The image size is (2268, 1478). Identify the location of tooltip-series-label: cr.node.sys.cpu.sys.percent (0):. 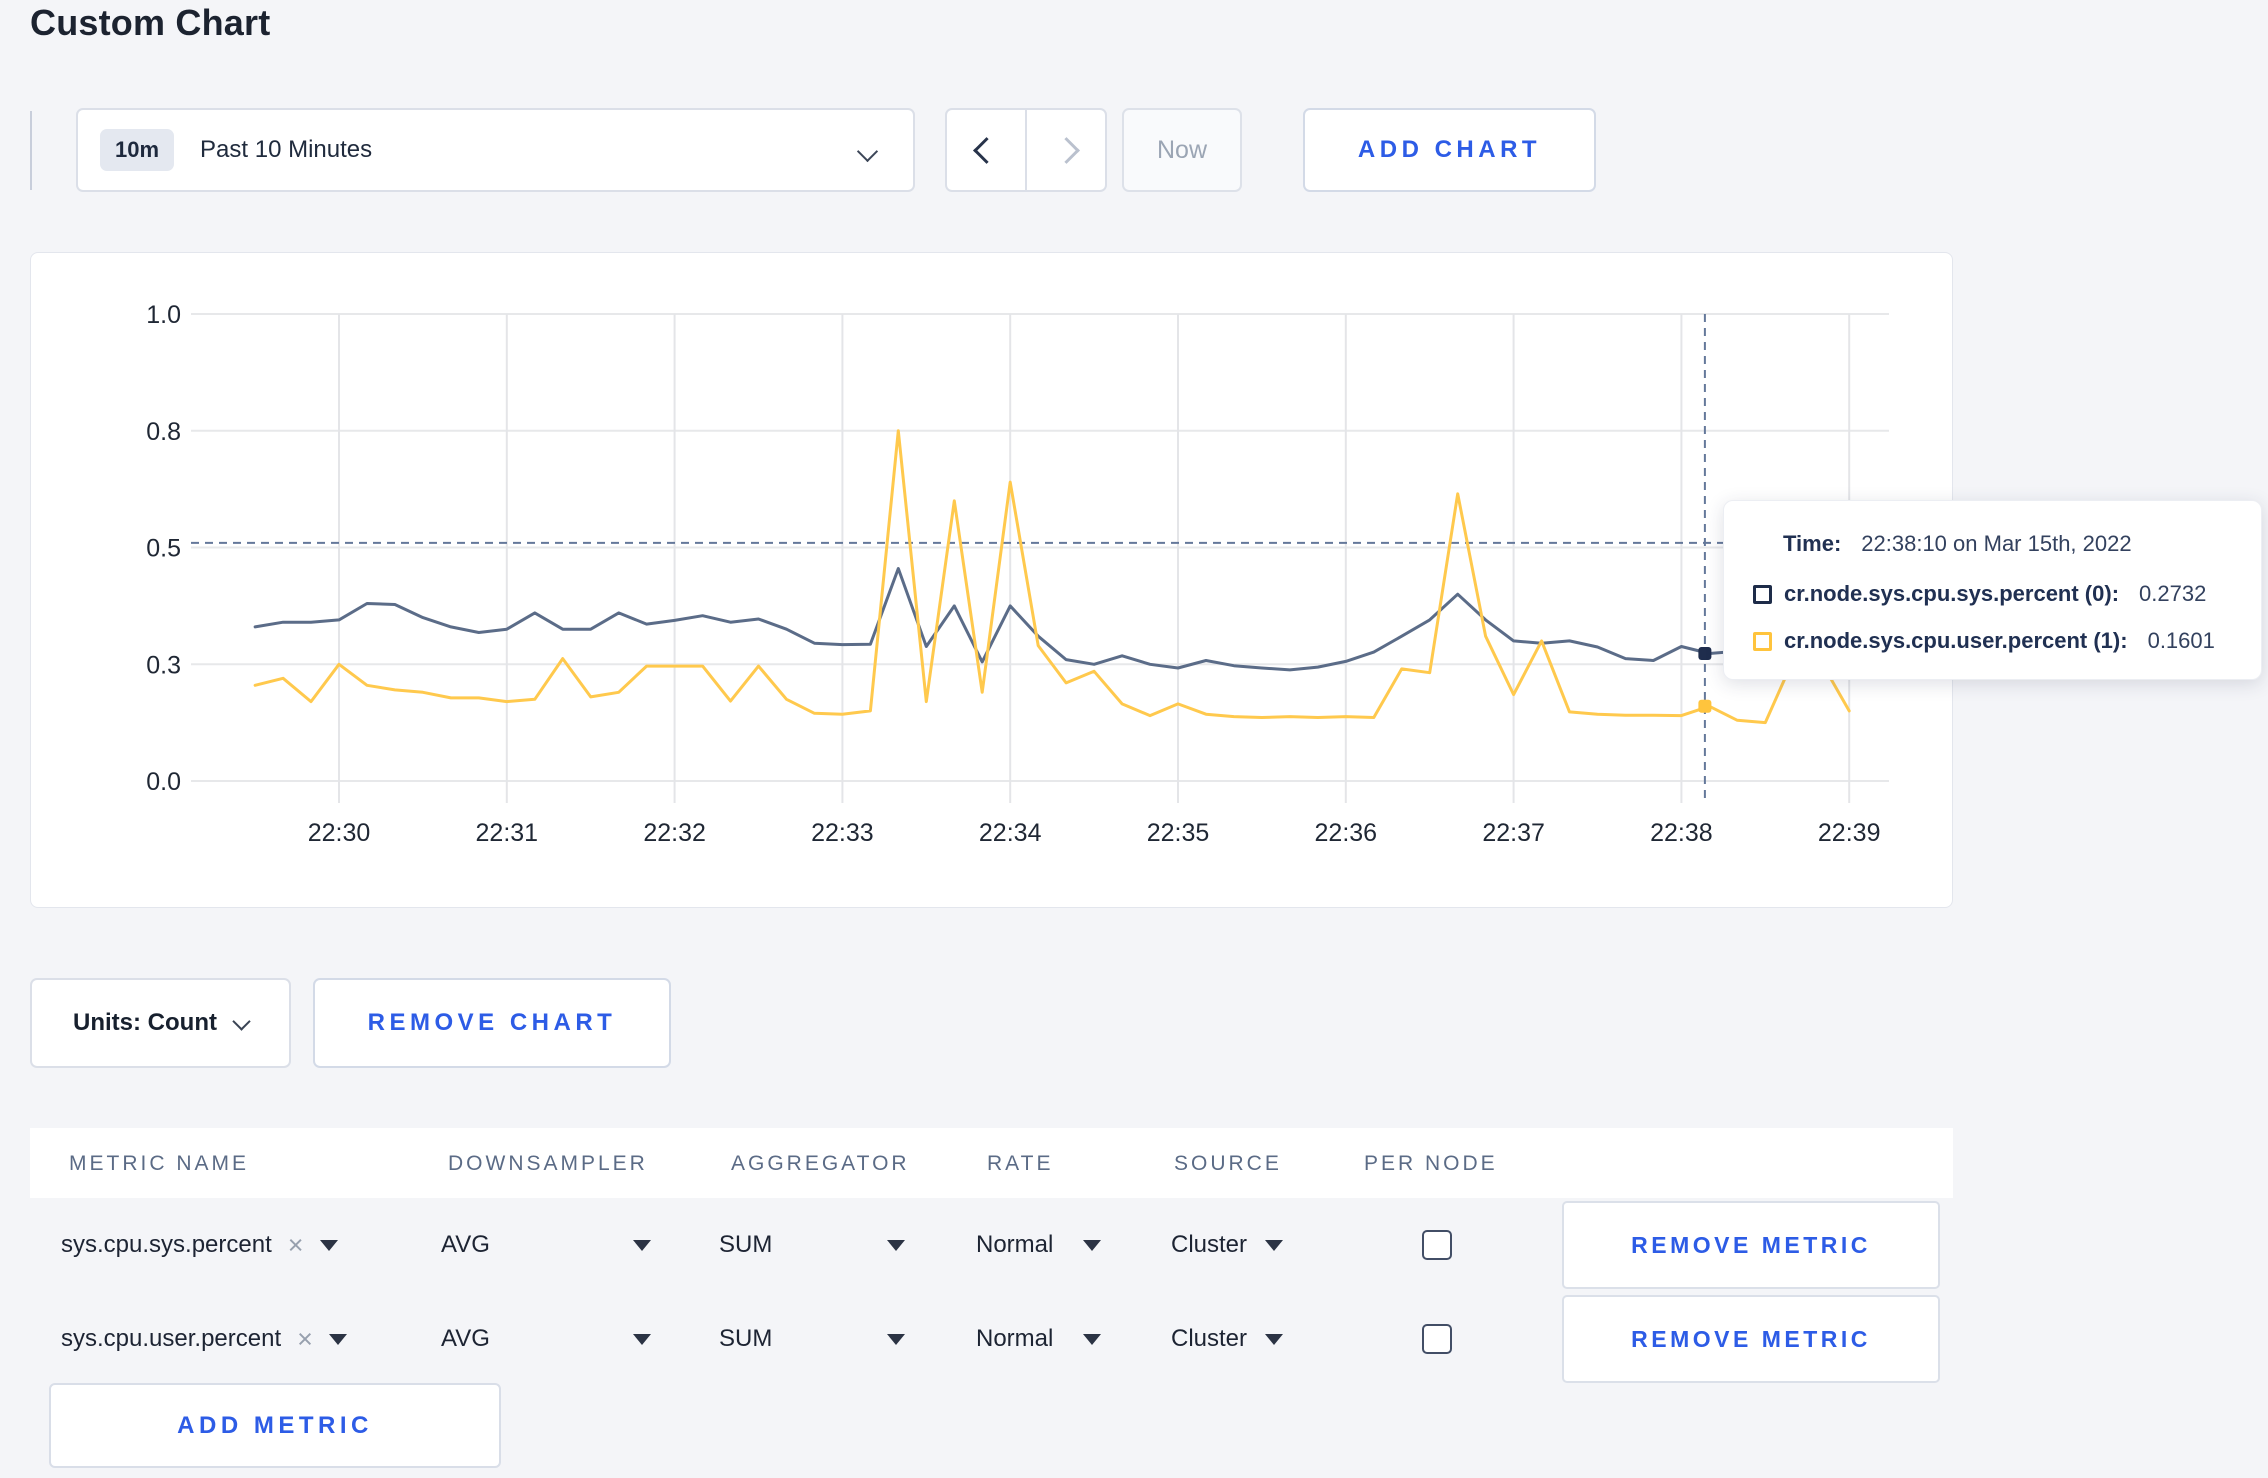
(1952, 593).